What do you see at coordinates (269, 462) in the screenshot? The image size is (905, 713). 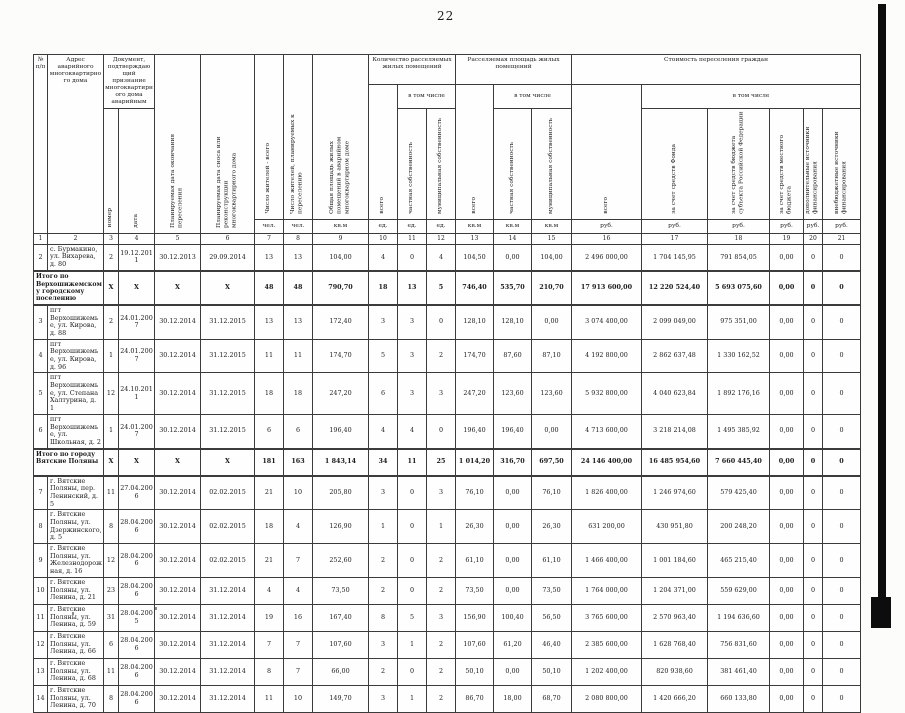 I see `cell: 181` at bounding box center [269, 462].